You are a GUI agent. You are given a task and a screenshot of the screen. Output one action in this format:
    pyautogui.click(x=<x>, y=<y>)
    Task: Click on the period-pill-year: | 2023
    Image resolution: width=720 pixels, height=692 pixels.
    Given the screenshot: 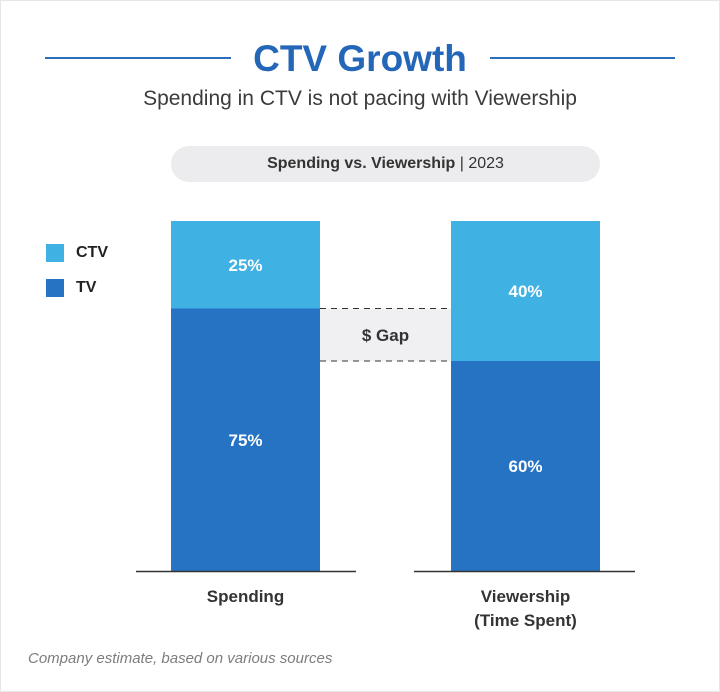 What is the action you would take?
    pyautogui.click(x=479, y=163)
    